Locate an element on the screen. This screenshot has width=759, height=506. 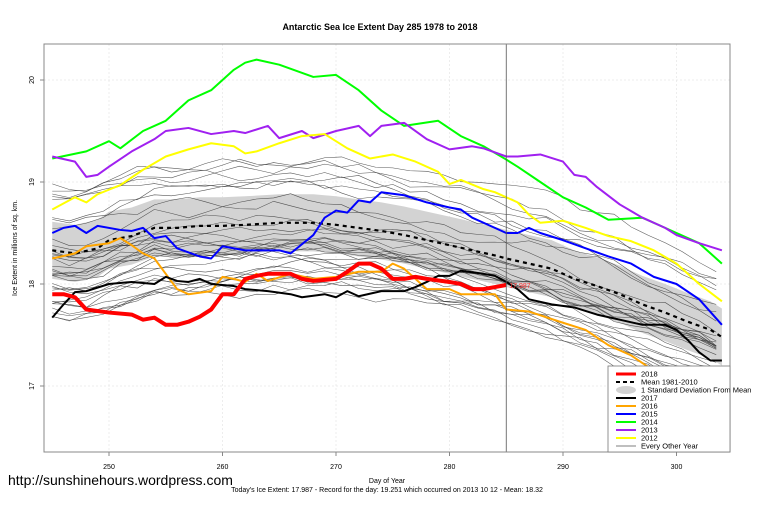
x-axis: 250 260 270 280 290 300 is located at coordinates (392, 461).